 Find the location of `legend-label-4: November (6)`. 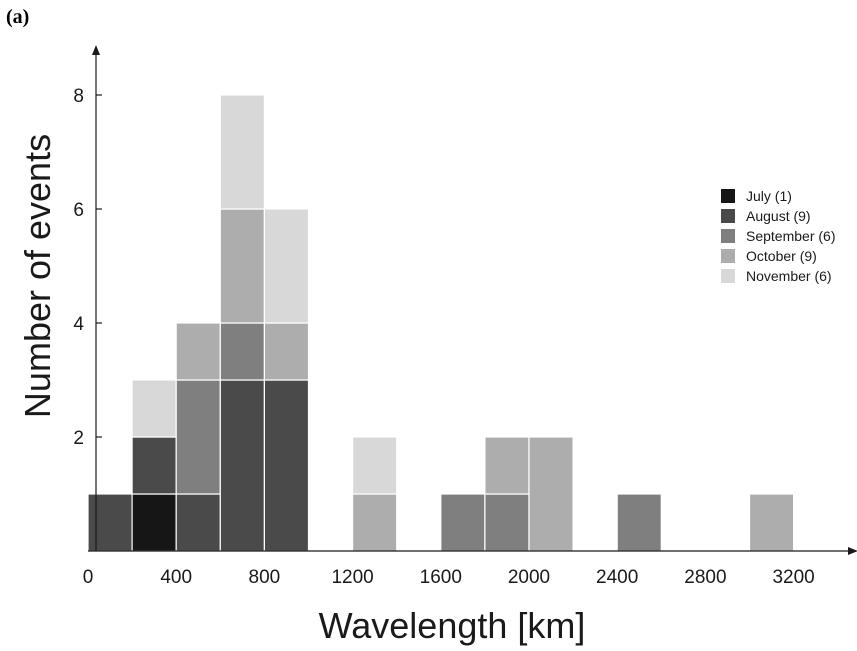

legend-label-4: November (6) is located at coordinates (789, 276).